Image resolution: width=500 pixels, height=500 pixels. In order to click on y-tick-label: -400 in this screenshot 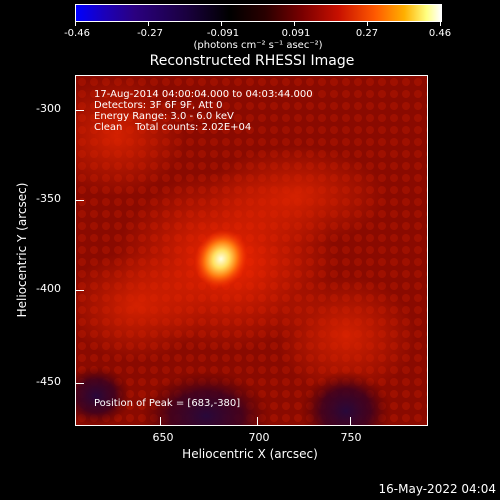, I will do `click(48, 288)`.